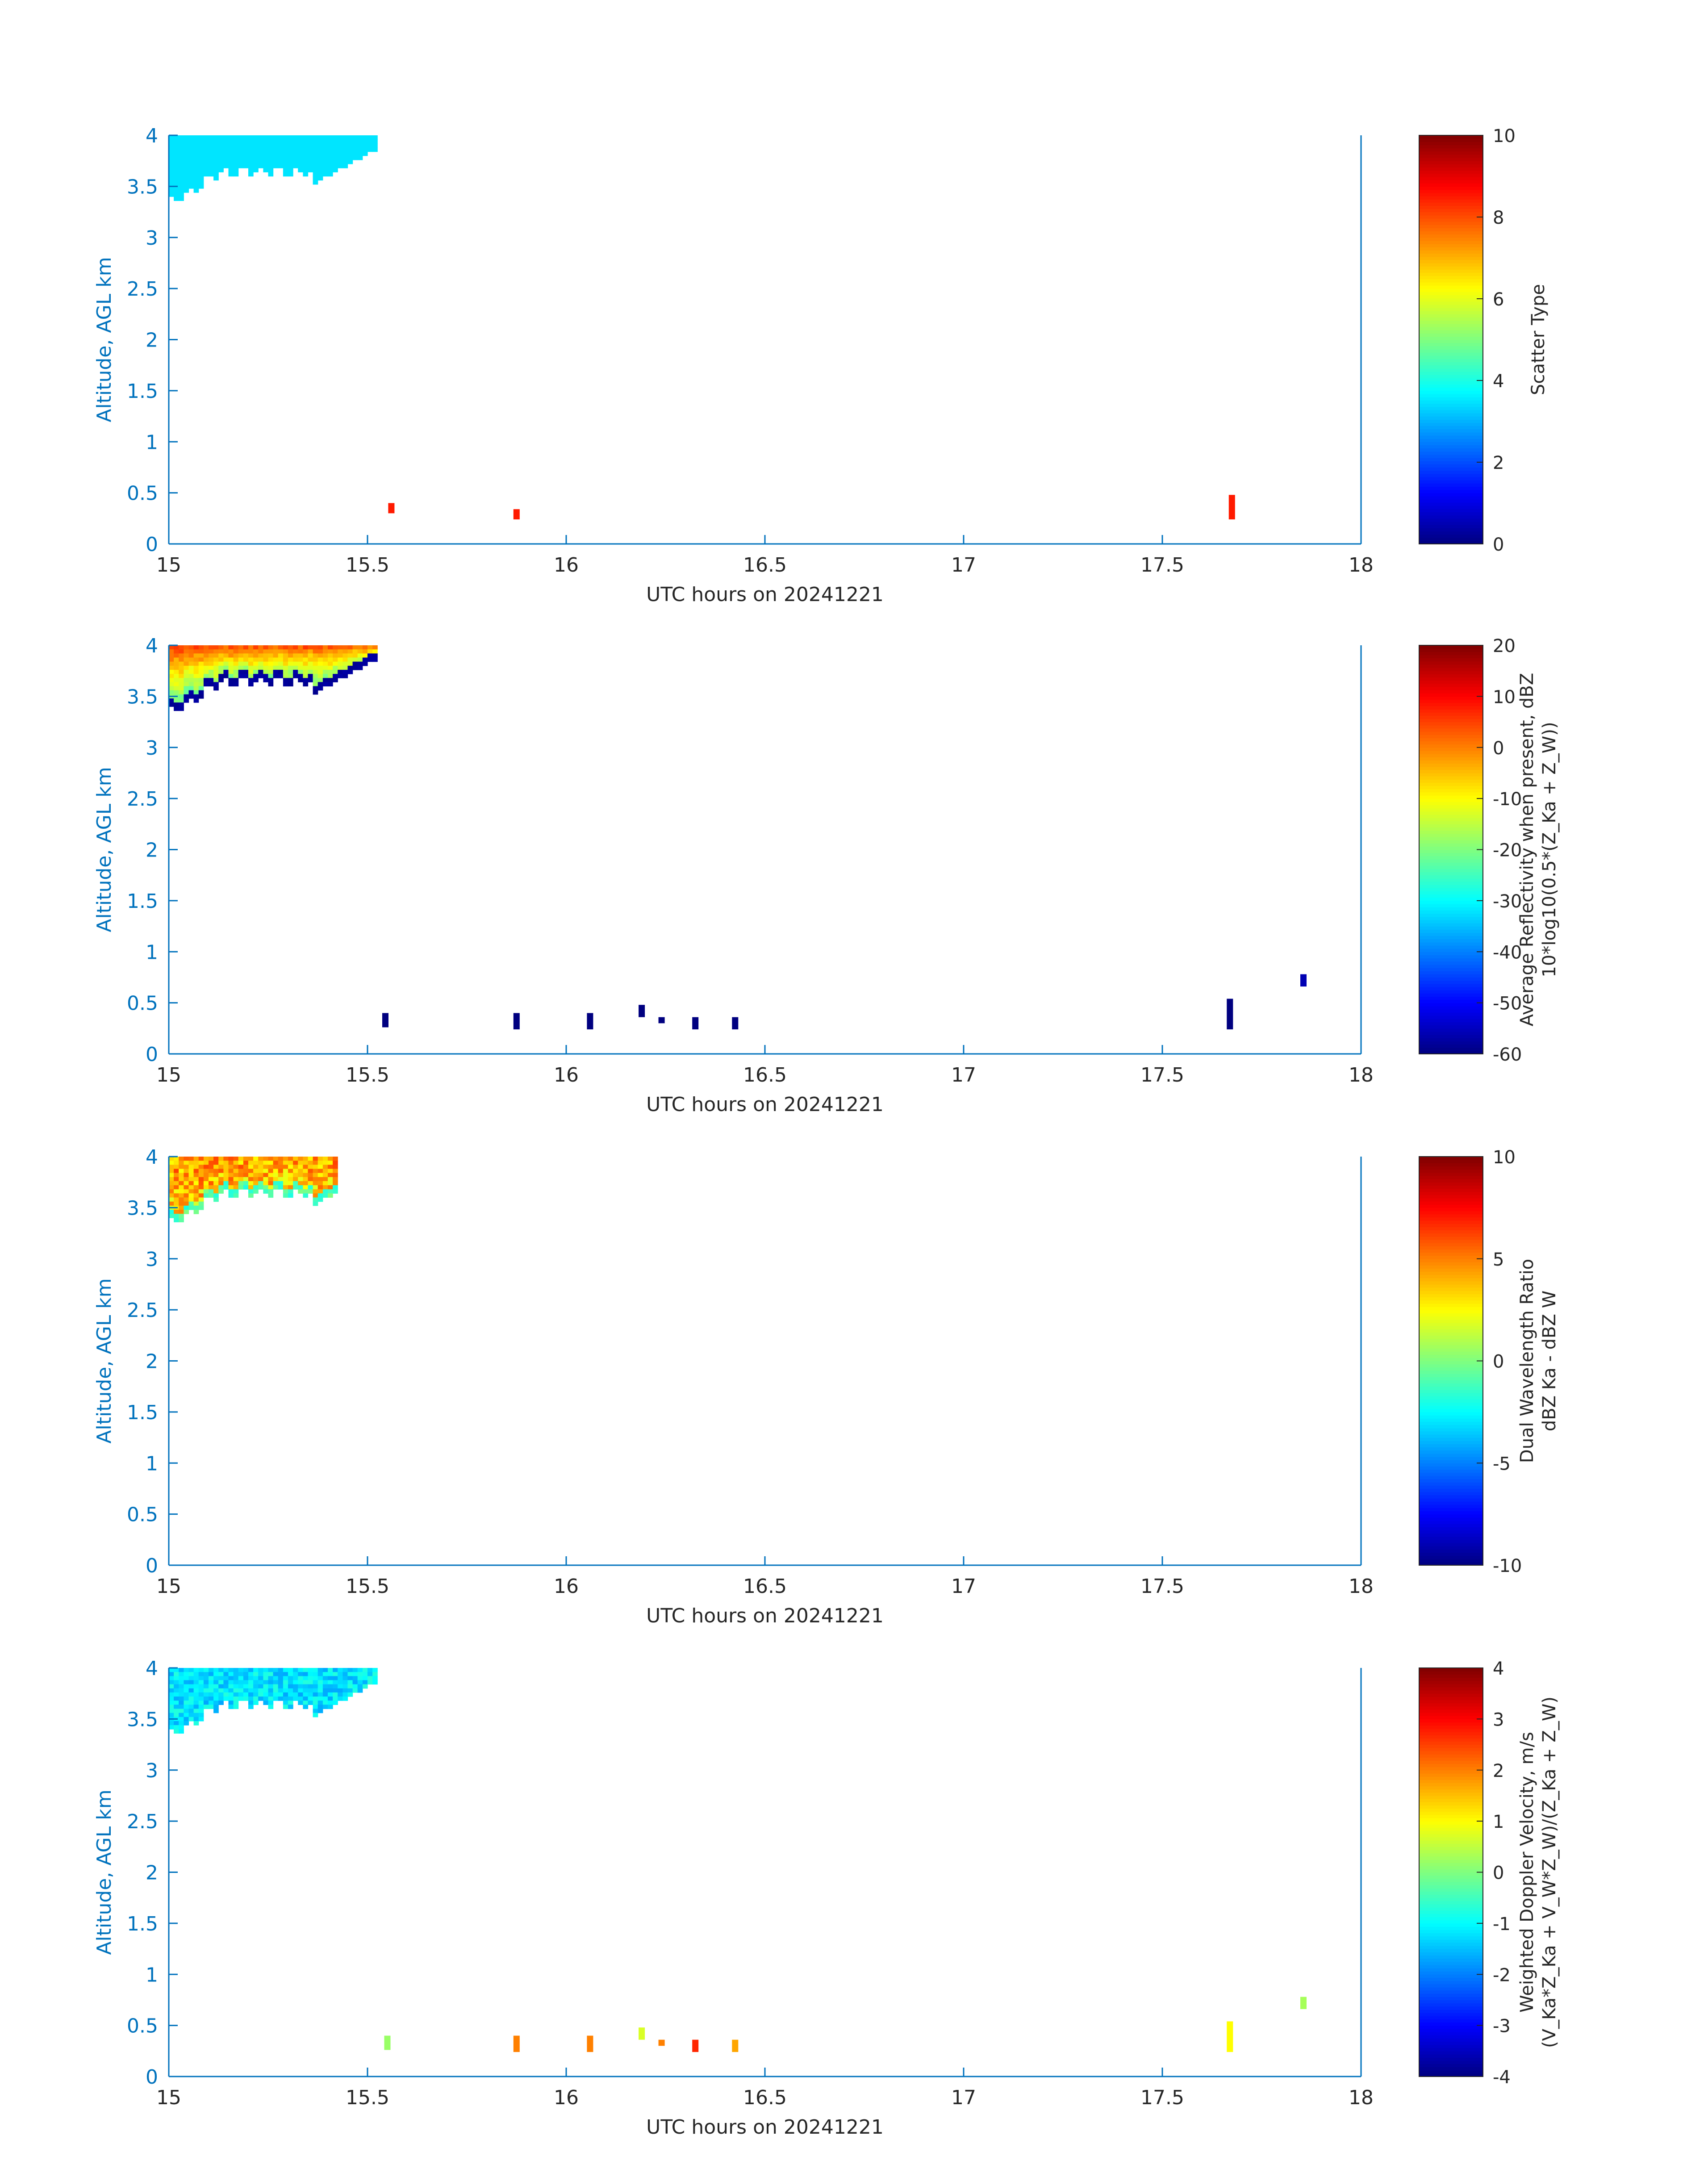 The width and height of the screenshot is (1708, 2177). What do you see at coordinates (391, 508) in the screenshot?
I see `echo-feature` at bounding box center [391, 508].